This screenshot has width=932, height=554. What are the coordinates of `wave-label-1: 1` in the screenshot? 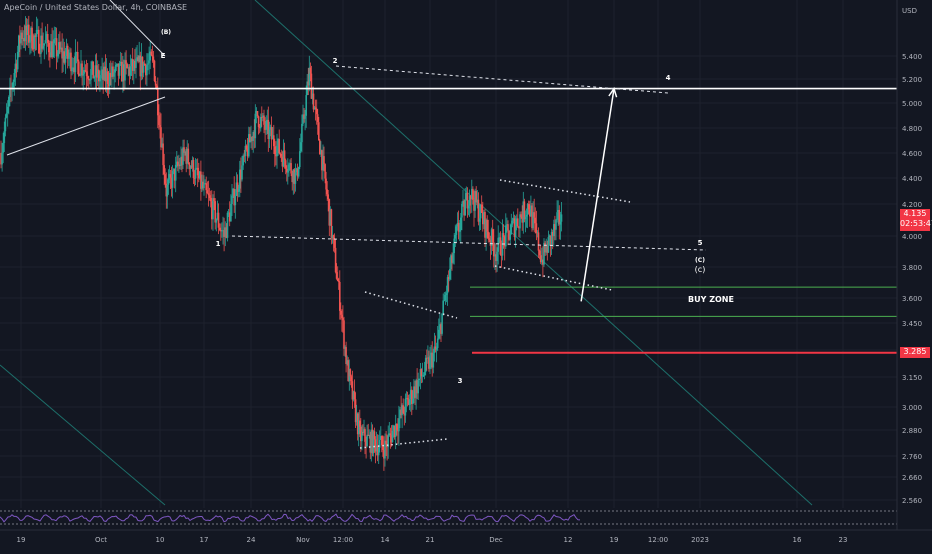 It's located at (218, 244).